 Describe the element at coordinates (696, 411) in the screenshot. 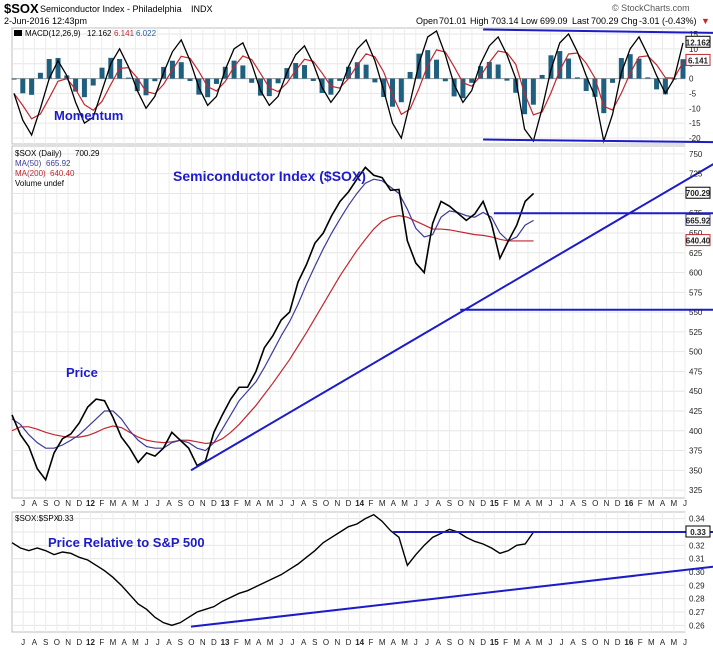

I see `y-tick-label: 425` at that location.